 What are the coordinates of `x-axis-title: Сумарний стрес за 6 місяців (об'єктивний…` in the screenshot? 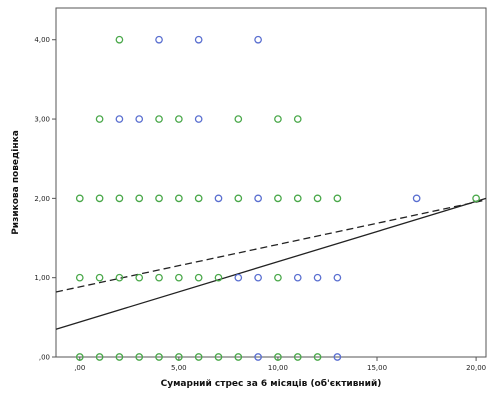 It's located at (271, 383).